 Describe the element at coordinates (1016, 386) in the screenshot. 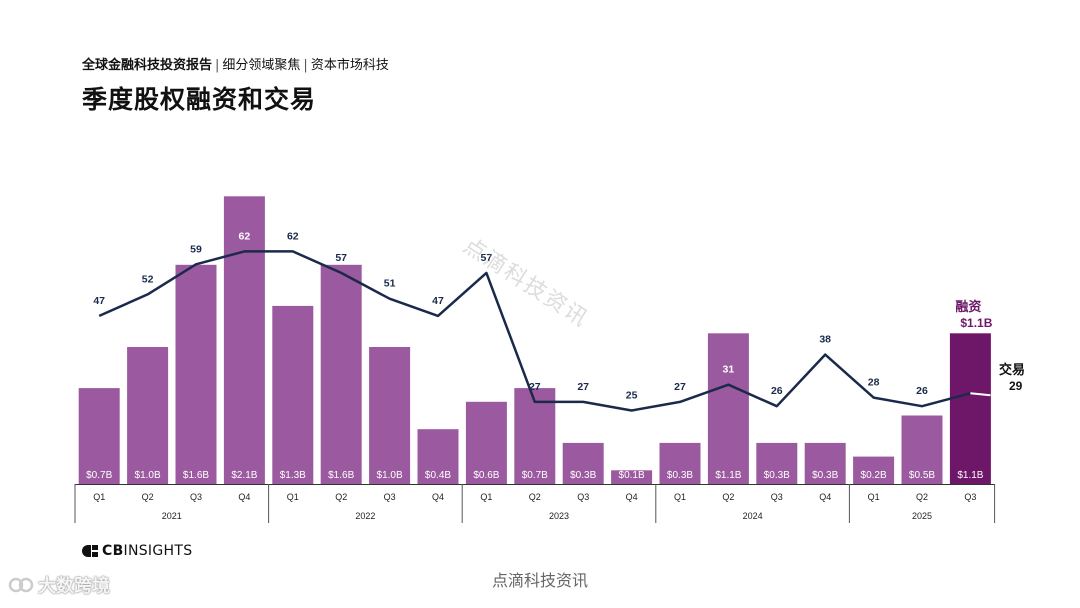

I see `deals-callout-value: 29` at that location.